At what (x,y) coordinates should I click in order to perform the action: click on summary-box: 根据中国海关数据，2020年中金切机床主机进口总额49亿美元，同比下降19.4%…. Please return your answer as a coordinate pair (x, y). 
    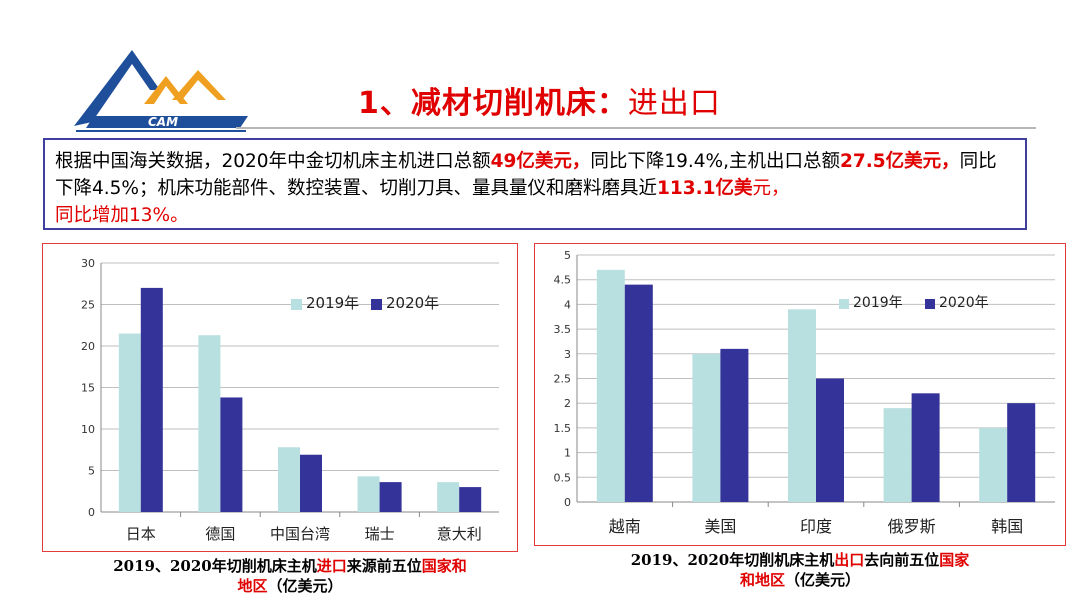
    Looking at the image, I should click on (535, 184).